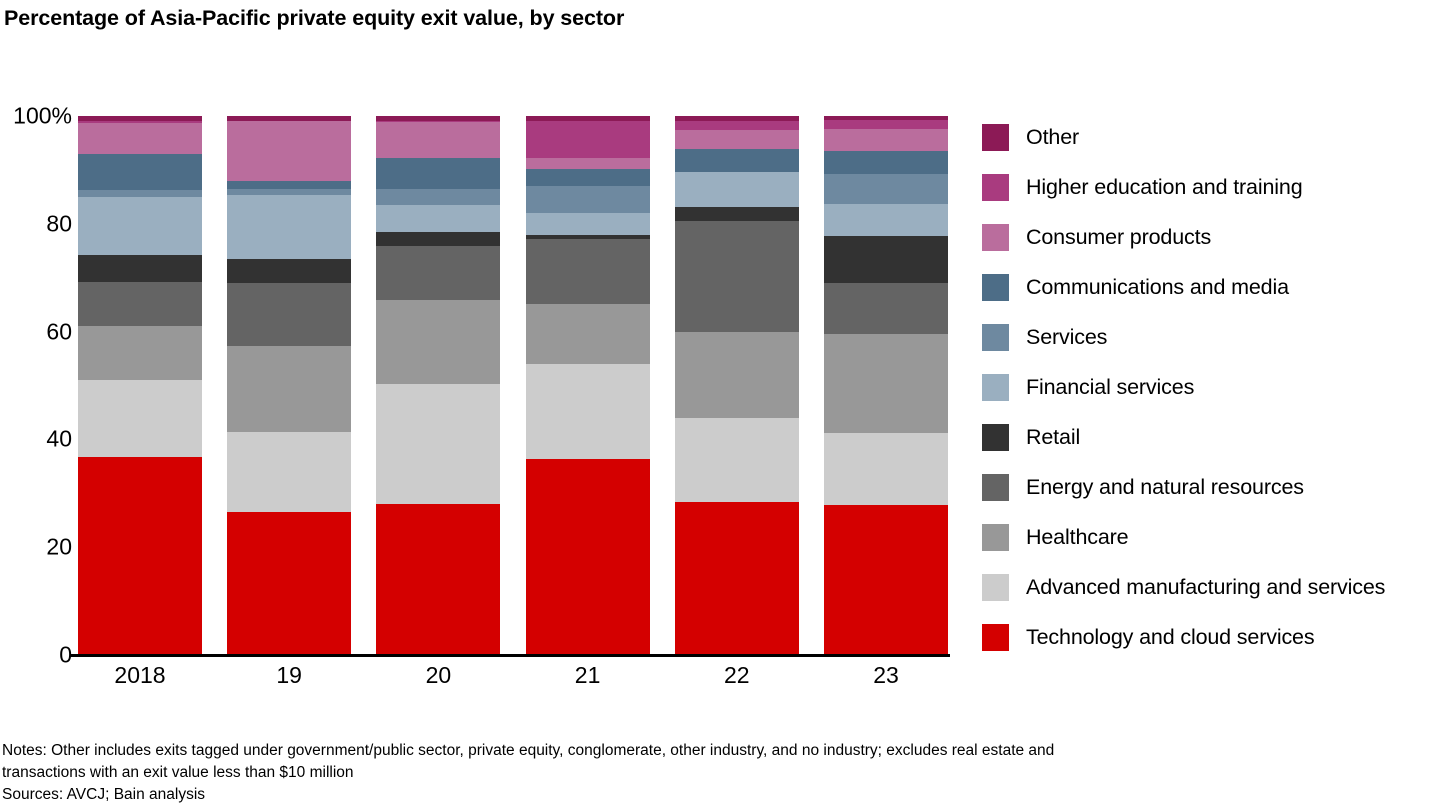  I want to click on legend-item: Communications and media, so click(1211, 287).